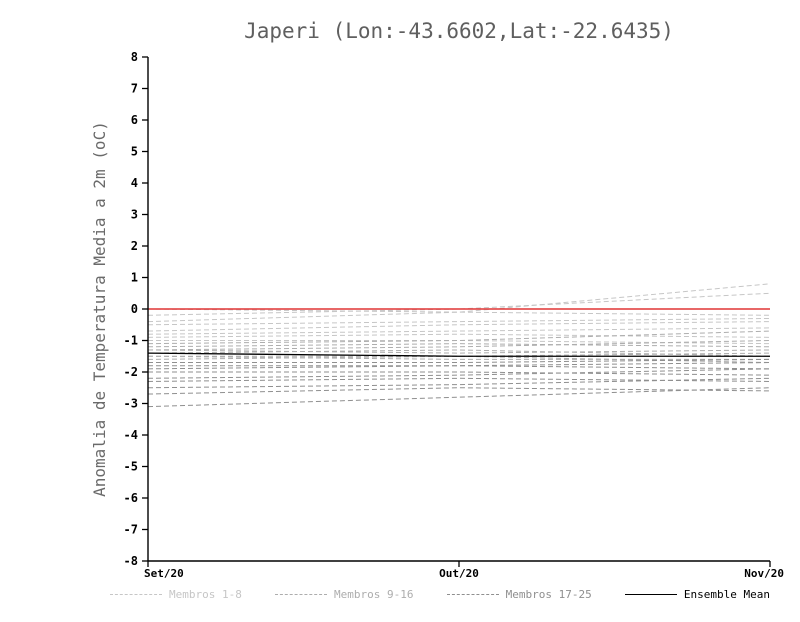 This screenshot has height=622, width=800. I want to click on legend-item-membros-9-16: Membros 9-16, so click(344, 594).